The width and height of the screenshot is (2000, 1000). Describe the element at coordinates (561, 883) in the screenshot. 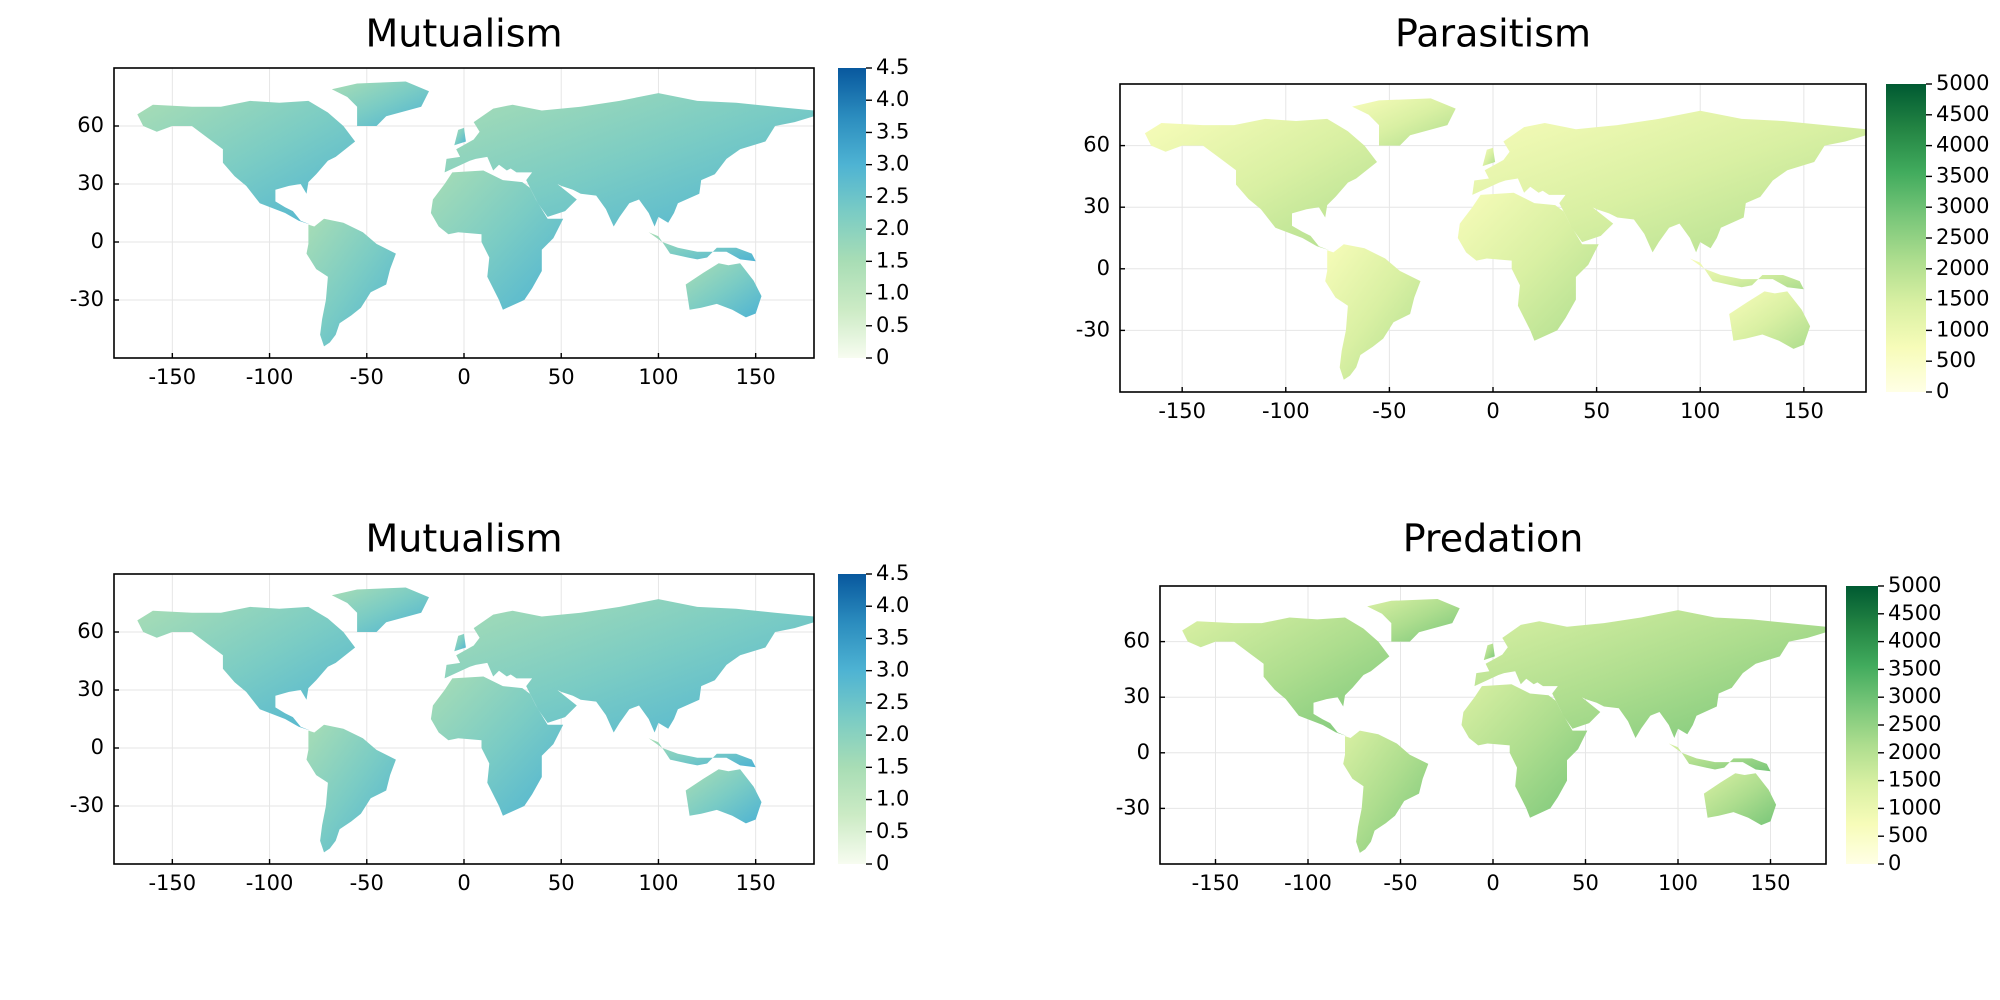

I see `x-tick-label: 50` at that location.